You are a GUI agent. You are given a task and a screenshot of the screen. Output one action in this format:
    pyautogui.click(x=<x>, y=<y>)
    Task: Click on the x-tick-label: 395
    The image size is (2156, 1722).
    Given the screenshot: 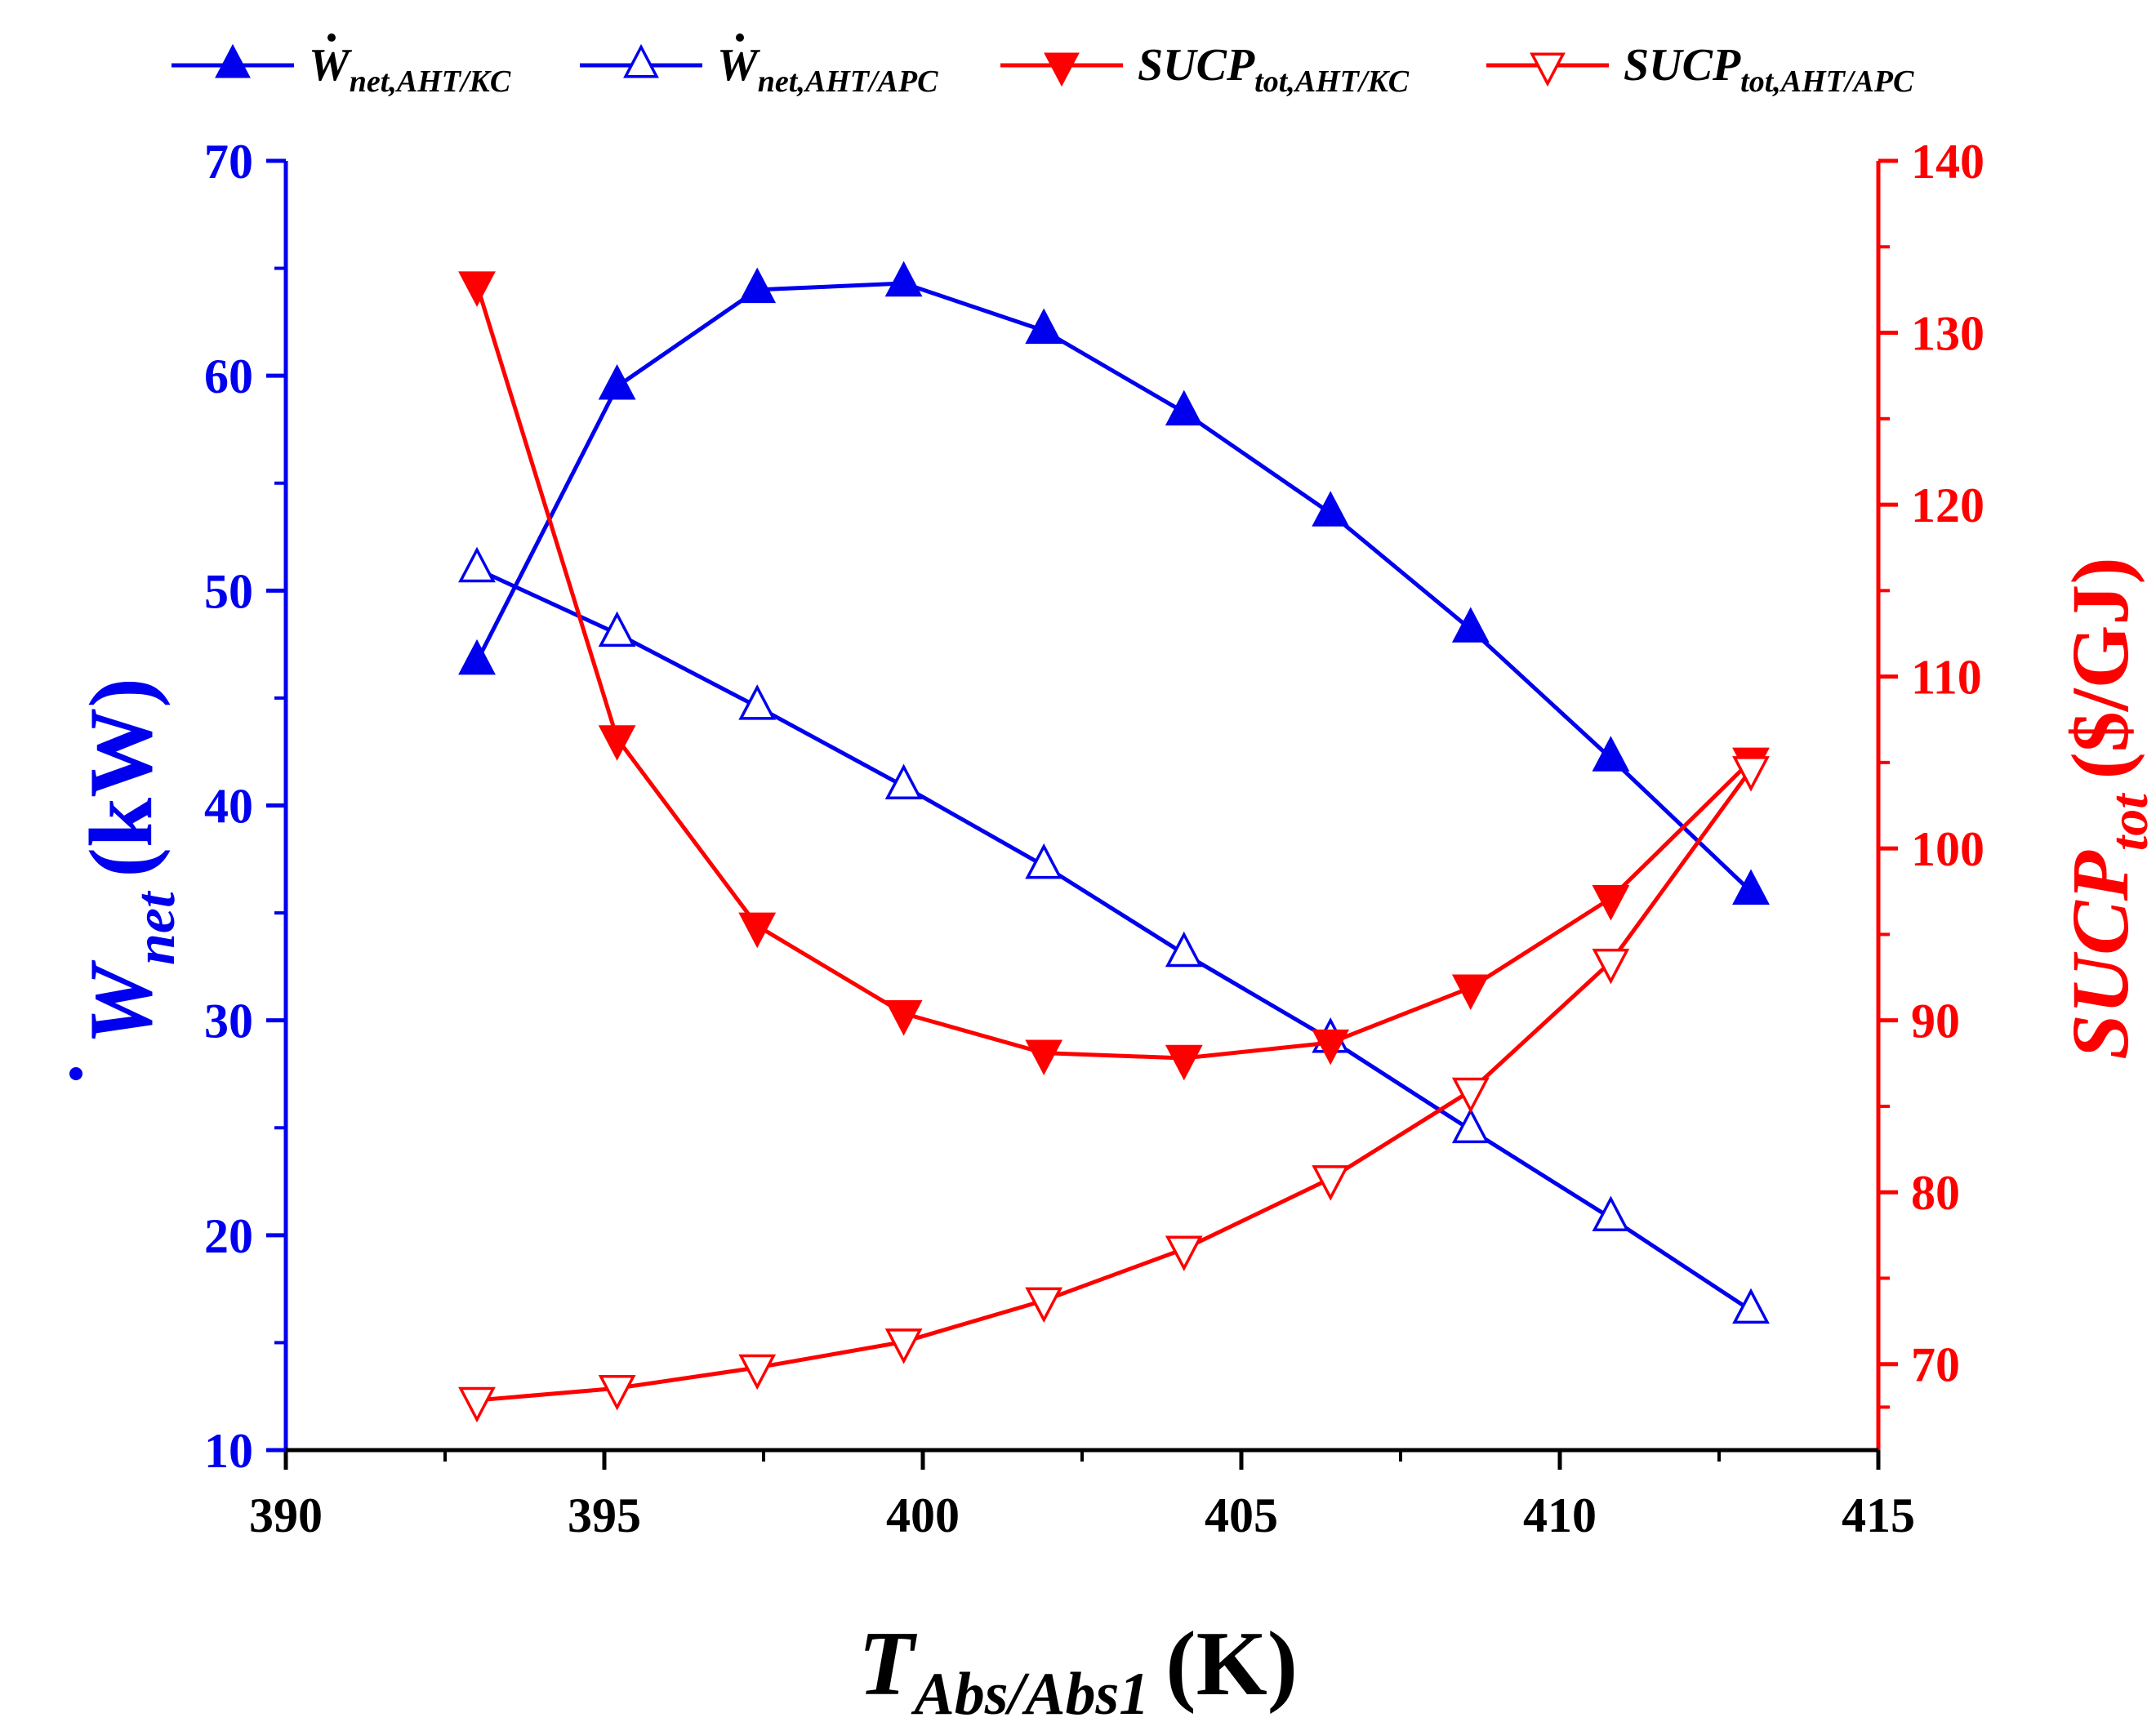 What is the action you would take?
    pyautogui.click(x=604, y=1515)
    